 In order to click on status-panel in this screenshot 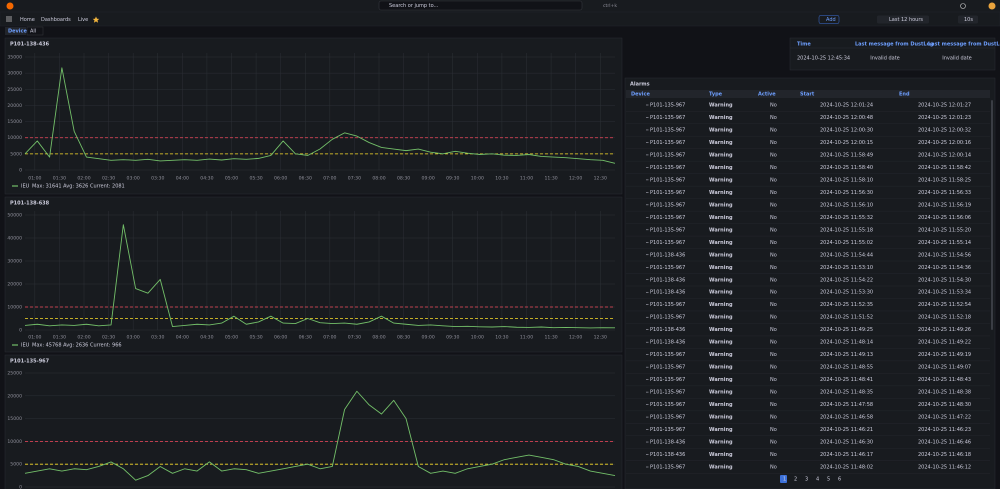, I will do `click(892, 54)`.